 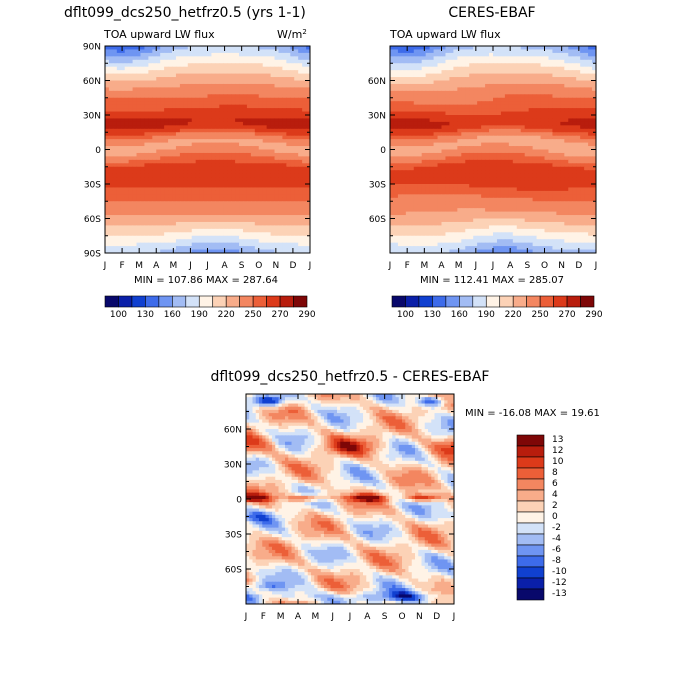 What do you see at coordinates (185, 13) in the screenshot?
I see `panel-model-title: dflt099_dcs250_hetfrz0.5 (yrs 1-1)` at bounding box center [185, 13].